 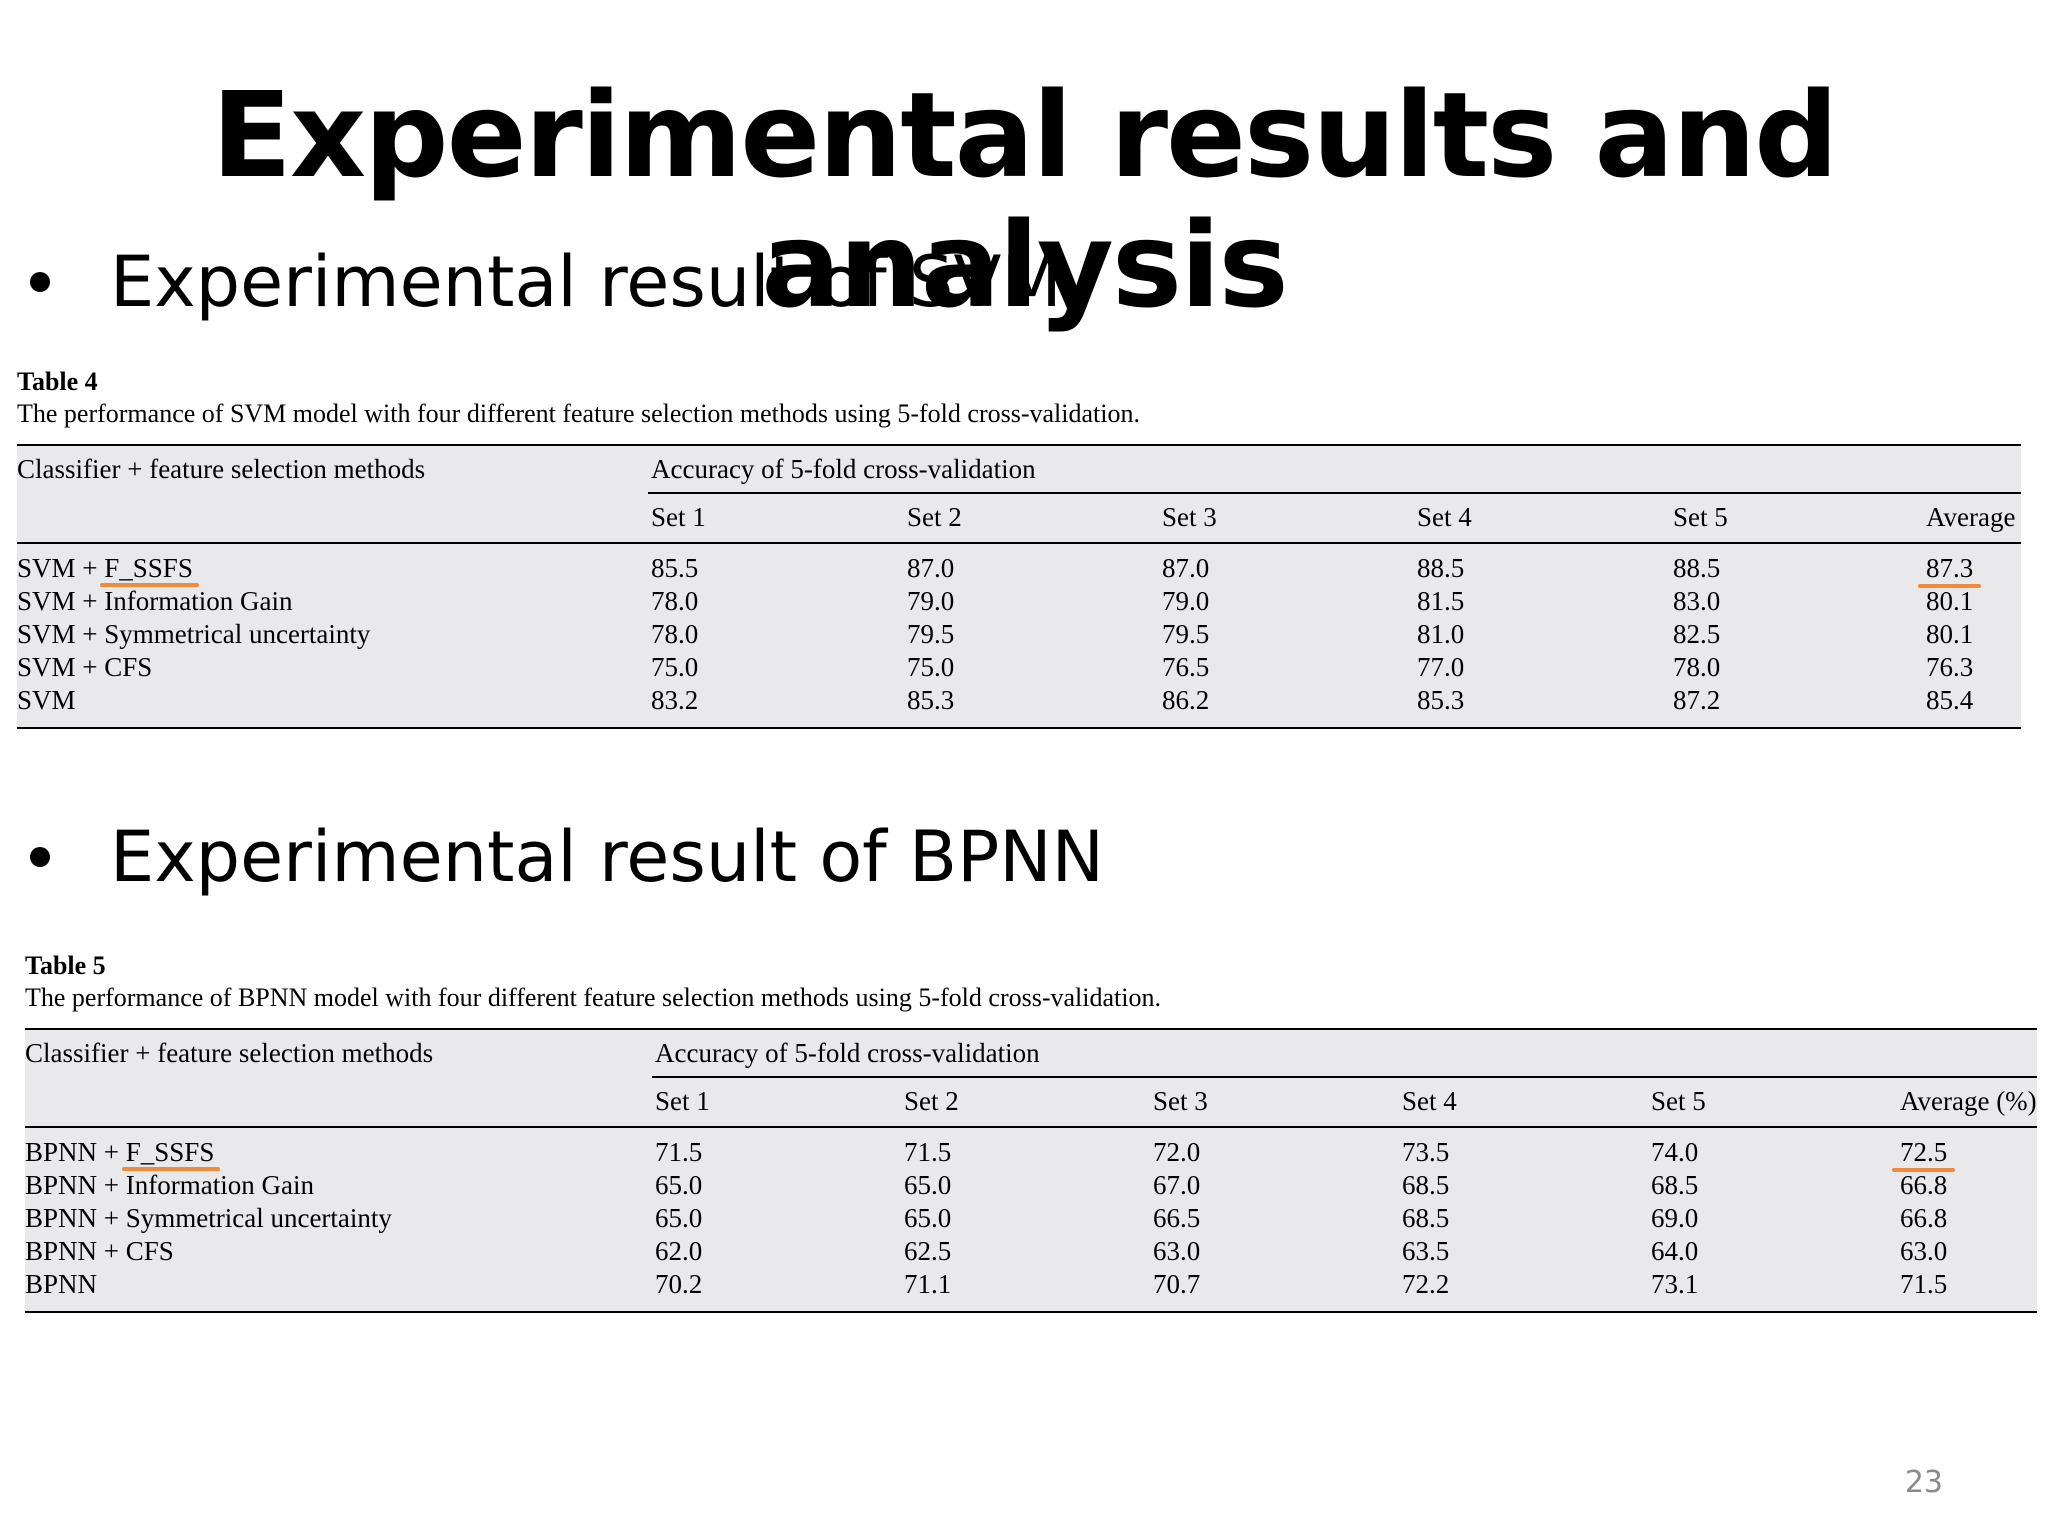 I want to click on table-label: Table 5, so click(x=65, y=965).